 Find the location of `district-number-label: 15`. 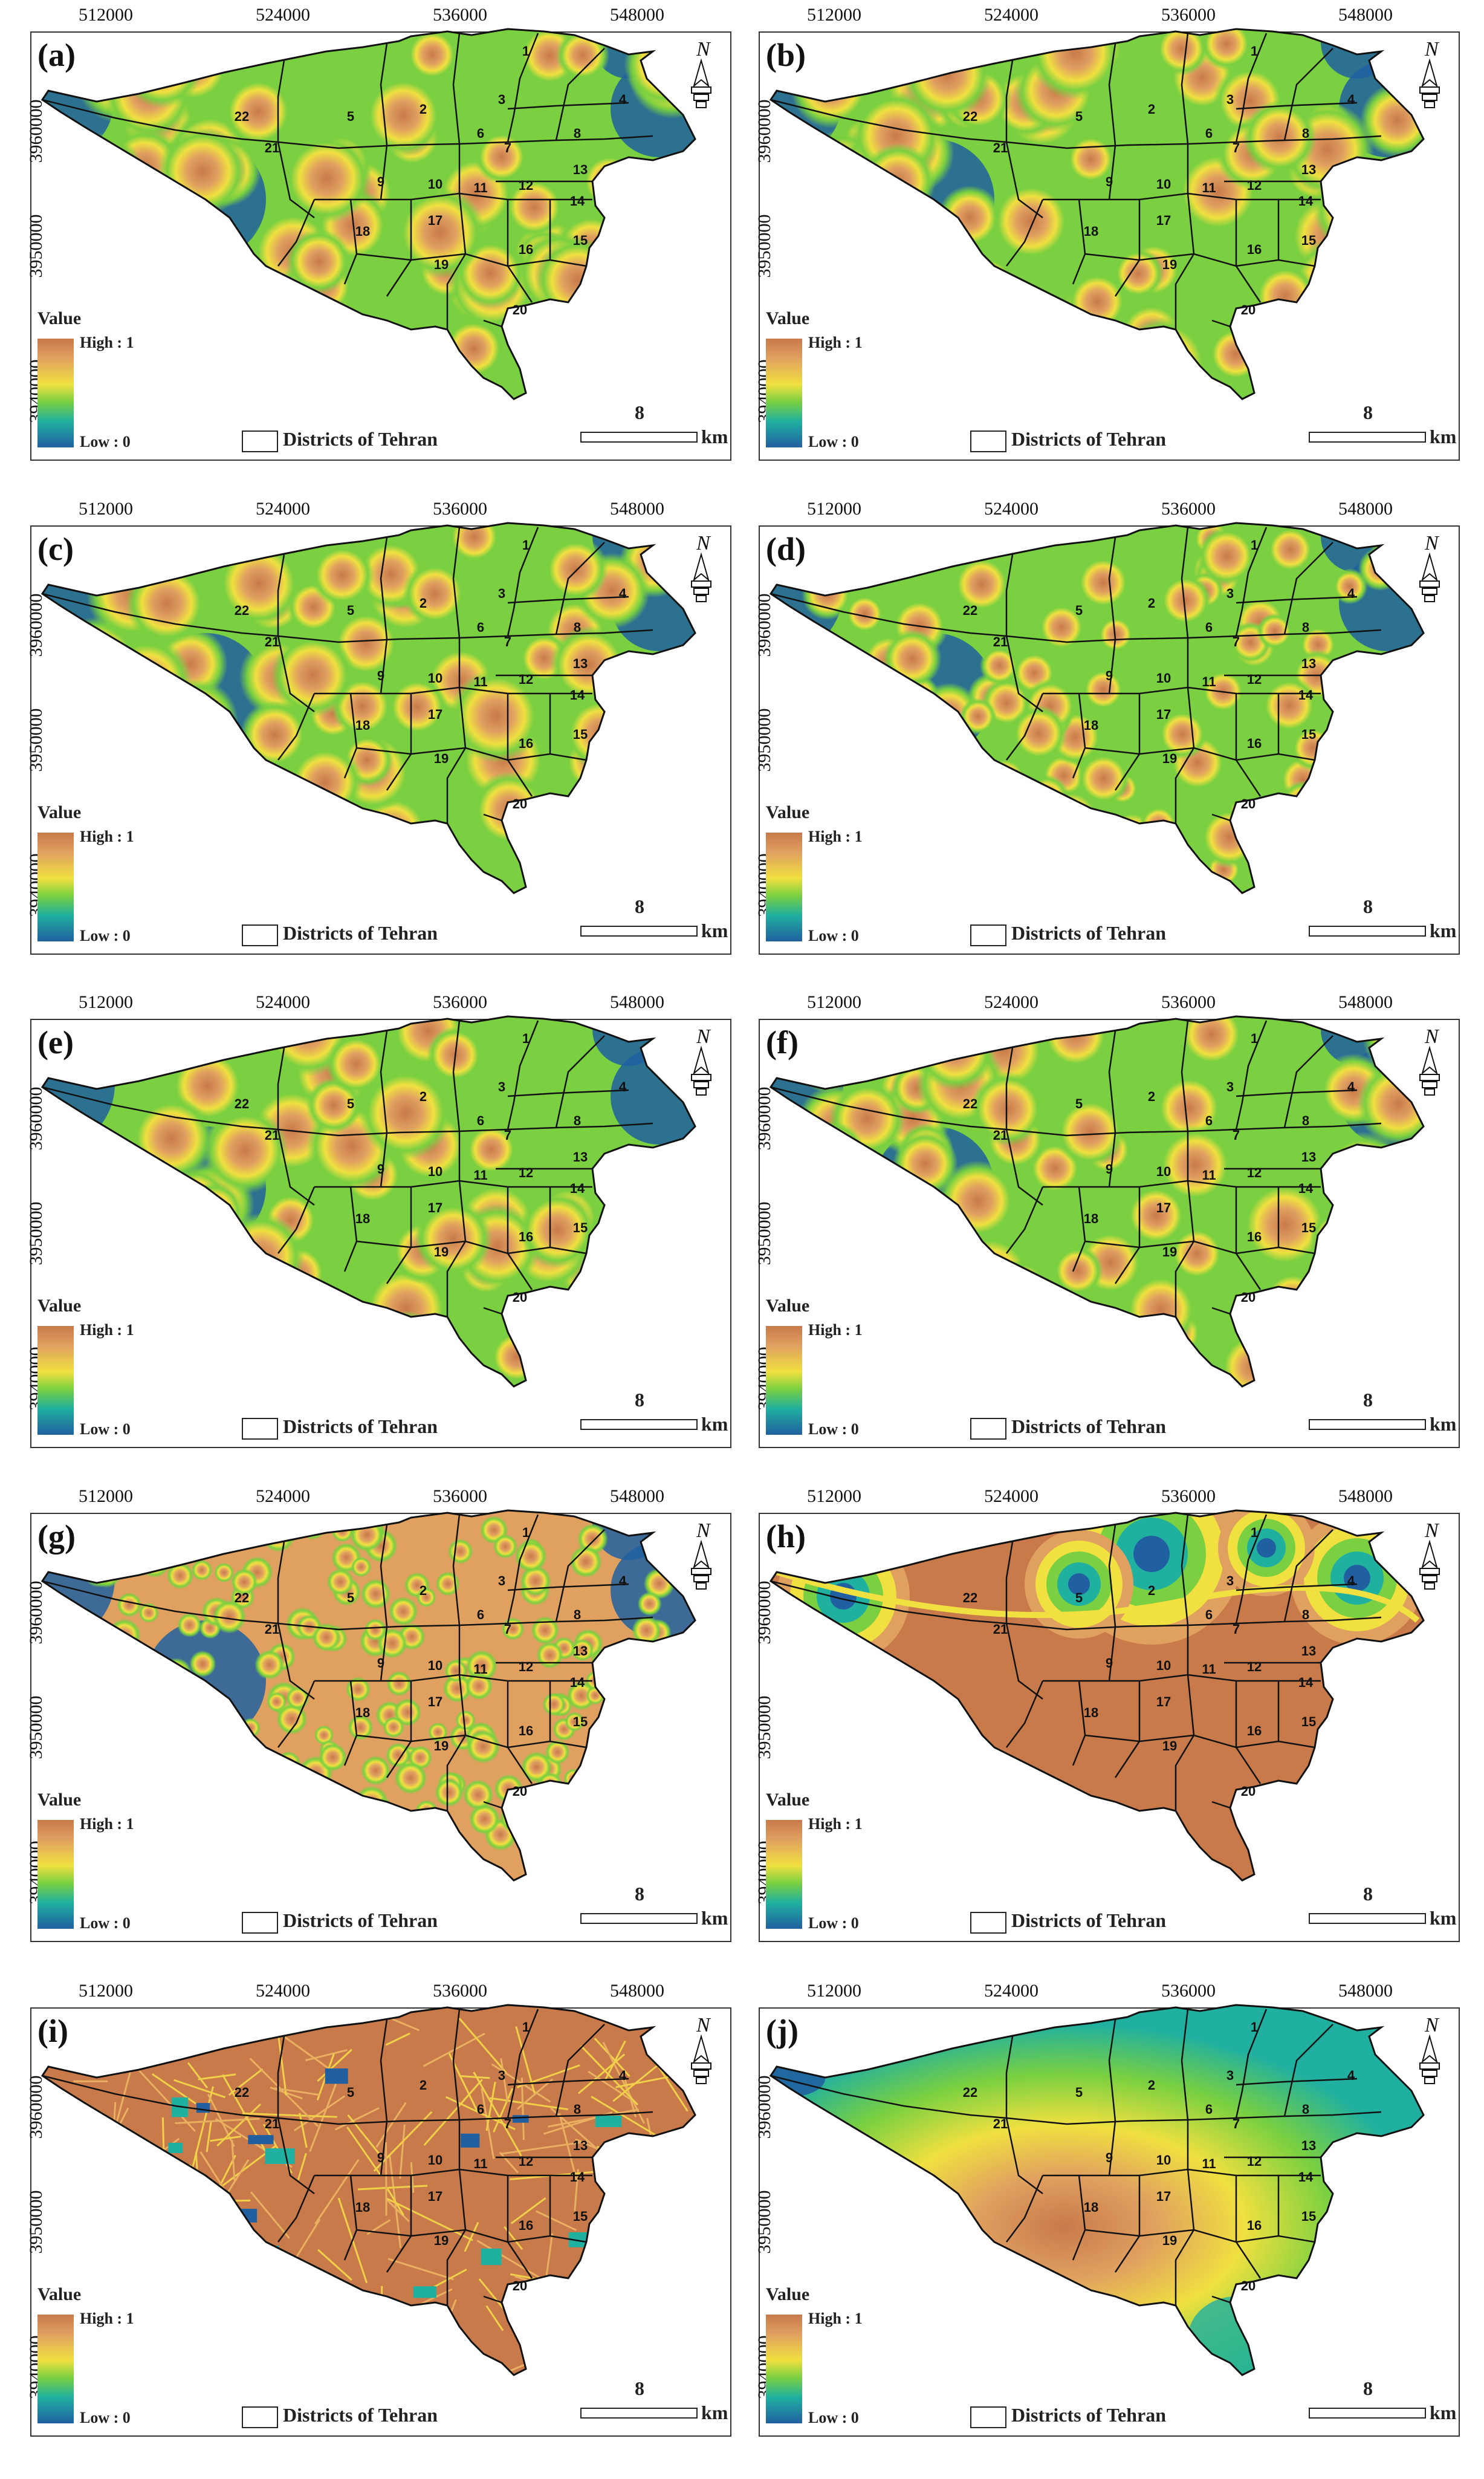

district-number-label: 15 is located at coordinates (1309, 734).